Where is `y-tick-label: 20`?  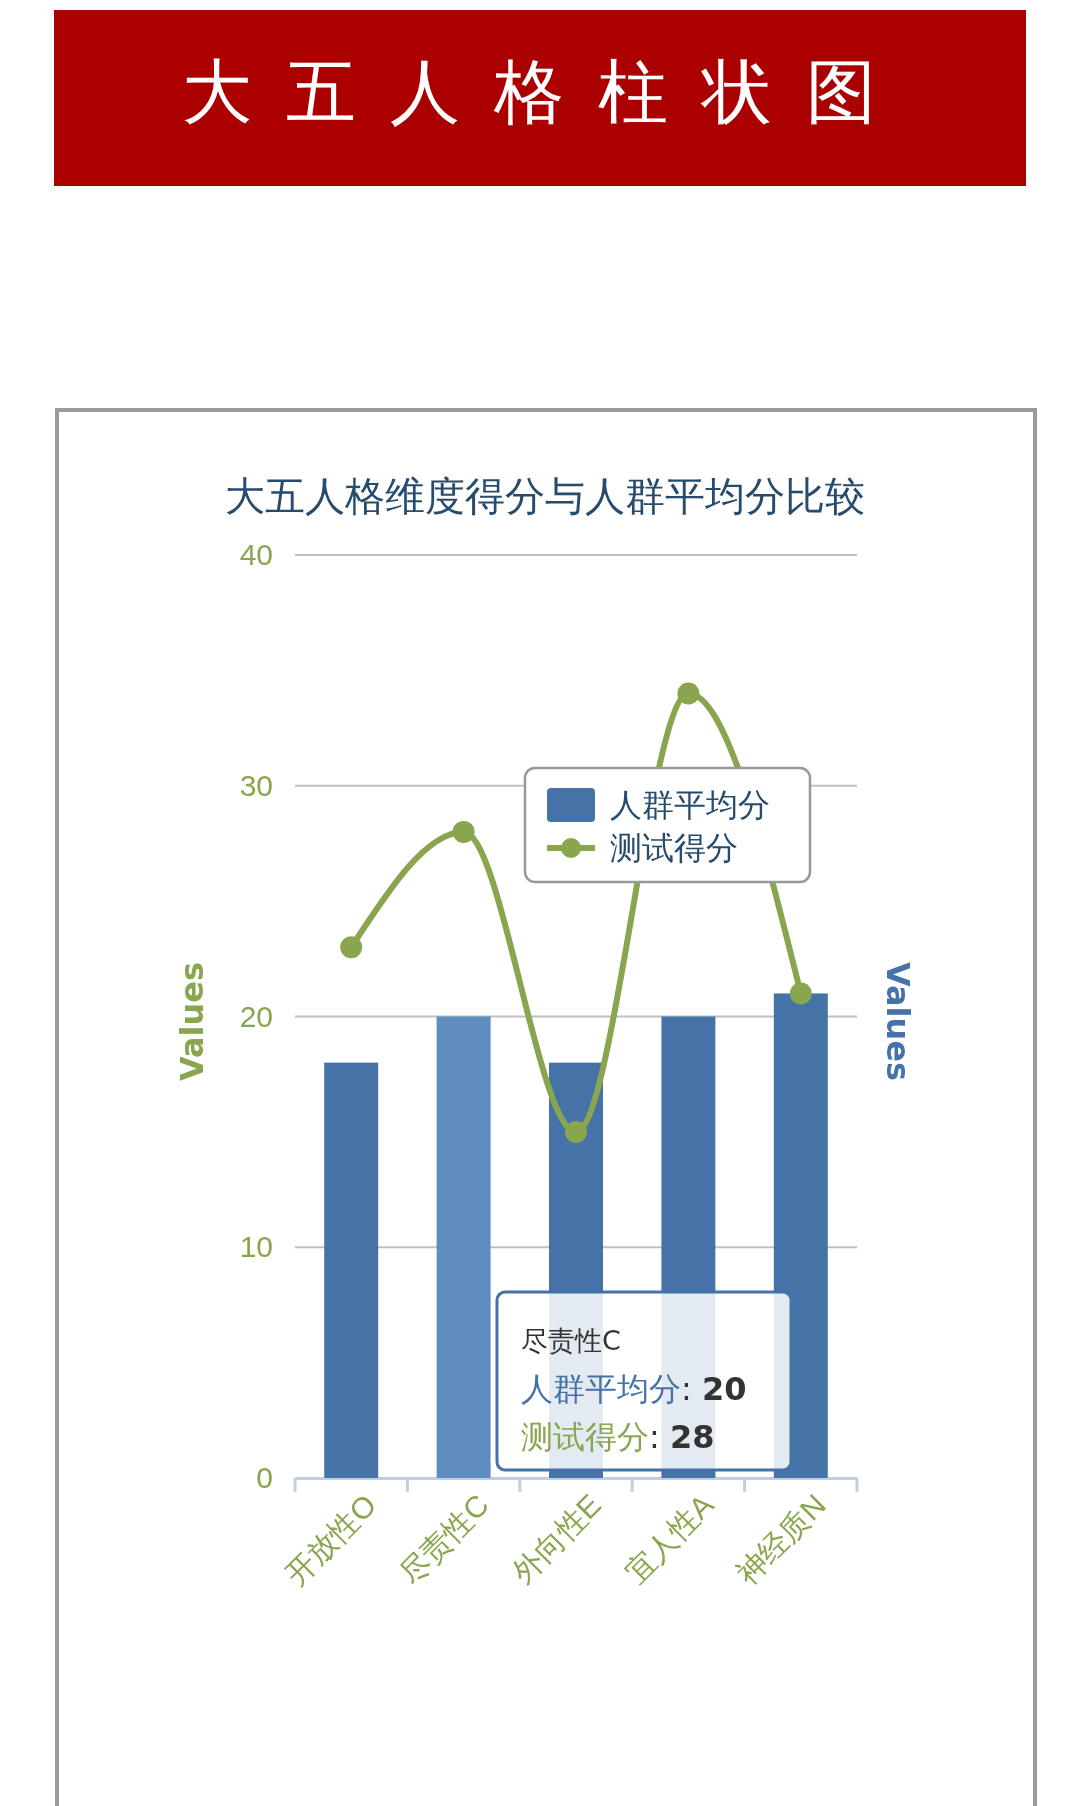 y-tick-label: 20 is located at coordinates (256, 1016).